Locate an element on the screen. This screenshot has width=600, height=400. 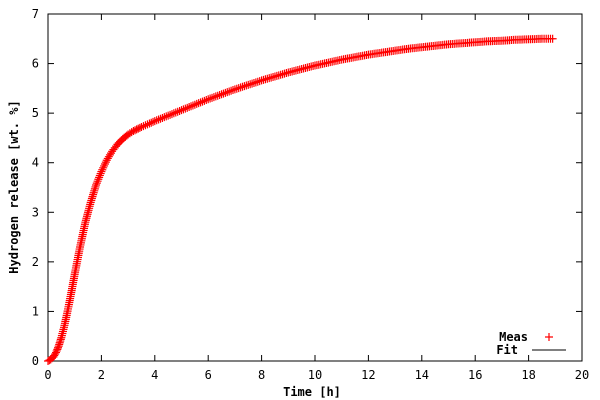
x-tick-label: 4 is located at coordinates (154, 375).